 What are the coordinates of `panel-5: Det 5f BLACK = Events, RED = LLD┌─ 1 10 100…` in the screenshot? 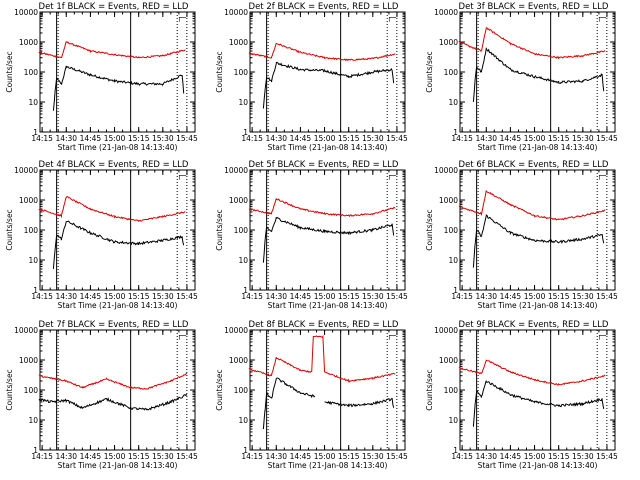 It's located at (311, 235).